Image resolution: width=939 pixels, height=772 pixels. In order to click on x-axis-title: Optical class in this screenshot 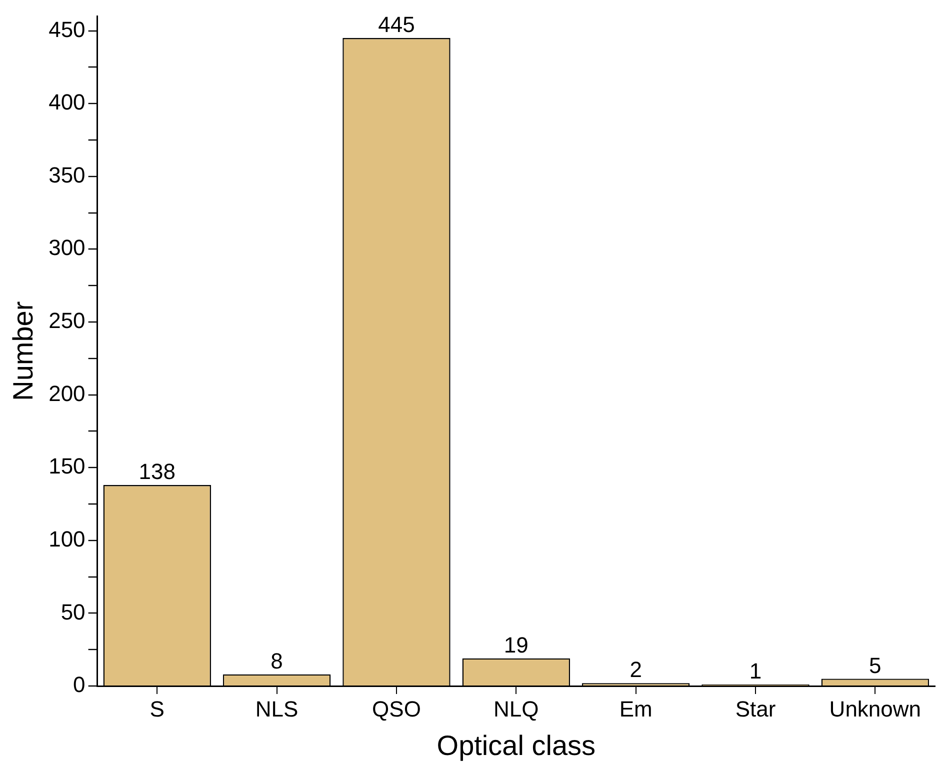, I will do `click(516, 745)`.